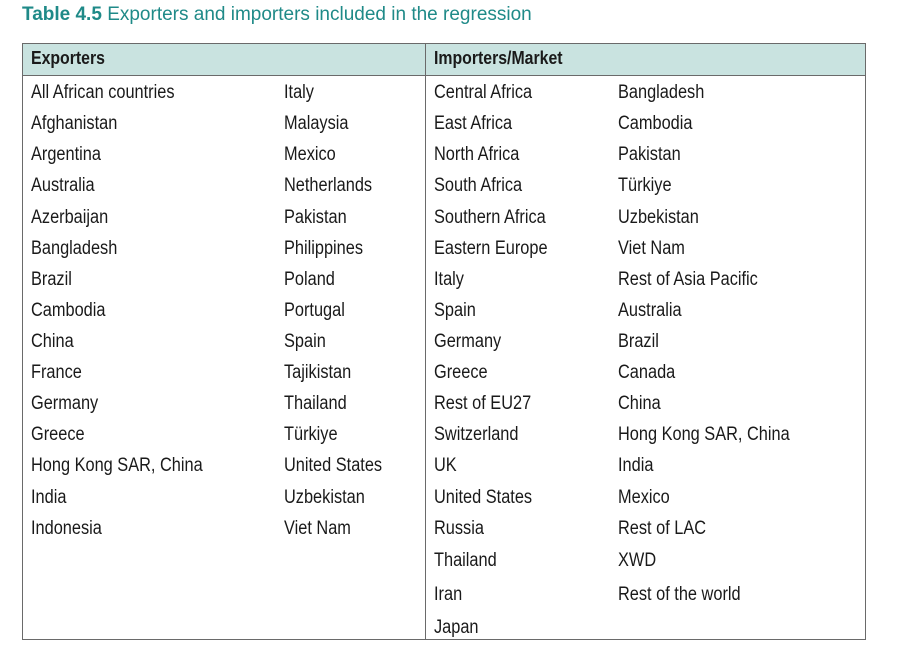  I want to click on country-cell: Southern Africa, so click(490, 217).